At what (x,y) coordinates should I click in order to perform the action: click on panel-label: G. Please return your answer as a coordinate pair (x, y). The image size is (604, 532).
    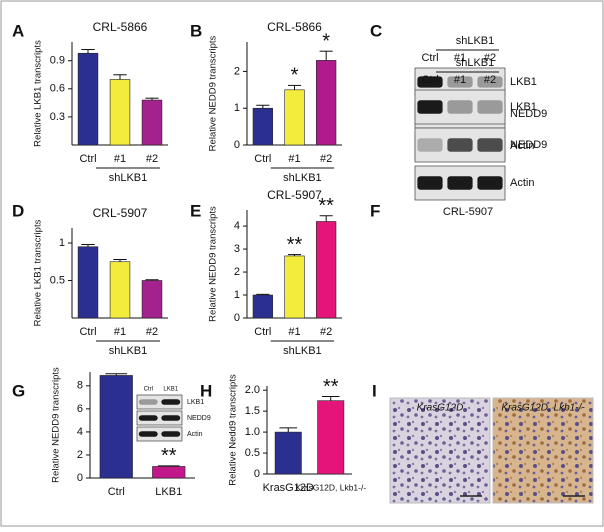
    Looking at the image, I should click on (18, 390).